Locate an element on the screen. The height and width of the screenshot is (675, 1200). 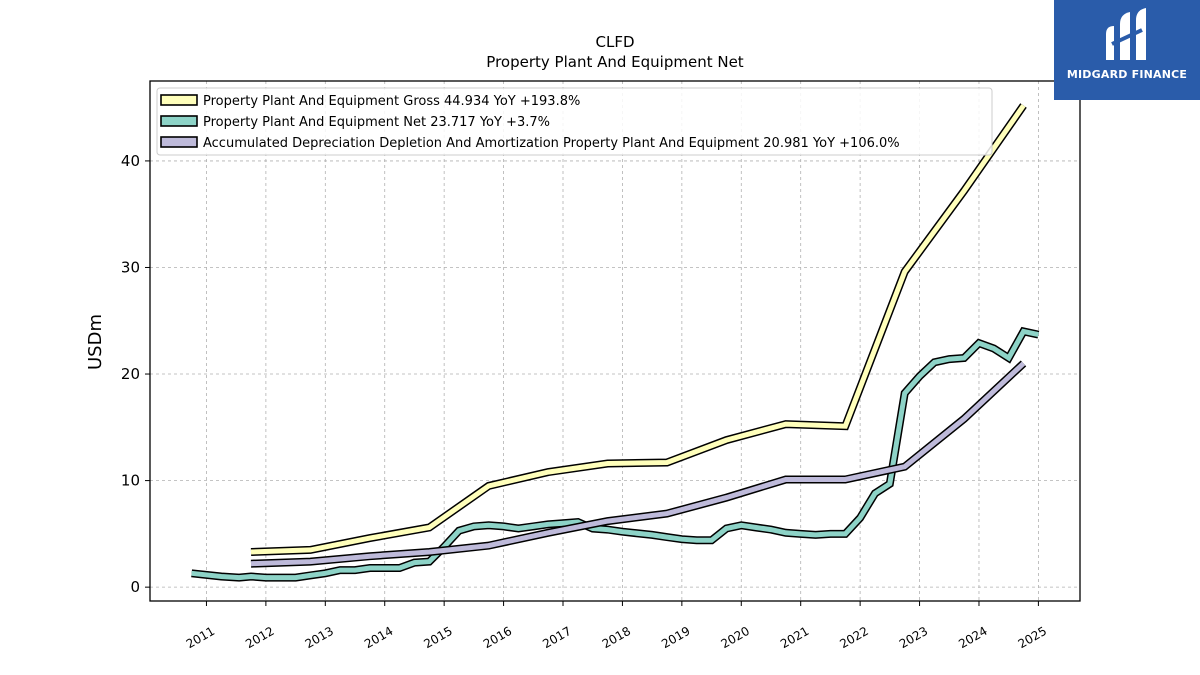
chart-subtitle: Property Plant And Equipment Net is located at coordinates (614, 62).